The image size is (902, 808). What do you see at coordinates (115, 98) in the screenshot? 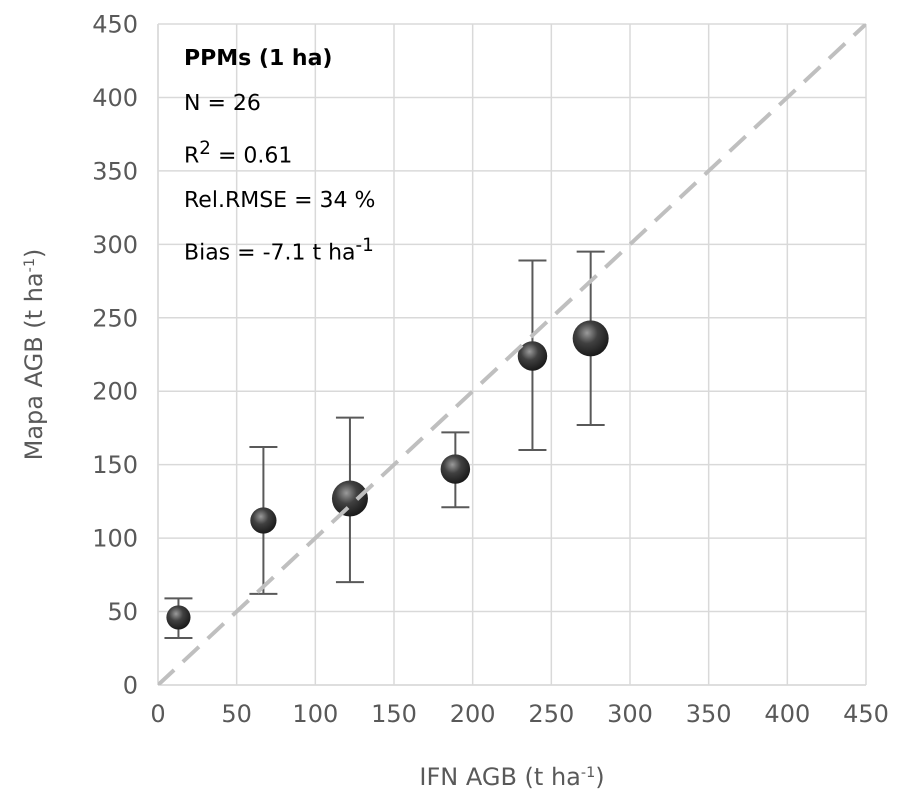
I see `y-tick-label: 400` at bounding box center [115, 98].